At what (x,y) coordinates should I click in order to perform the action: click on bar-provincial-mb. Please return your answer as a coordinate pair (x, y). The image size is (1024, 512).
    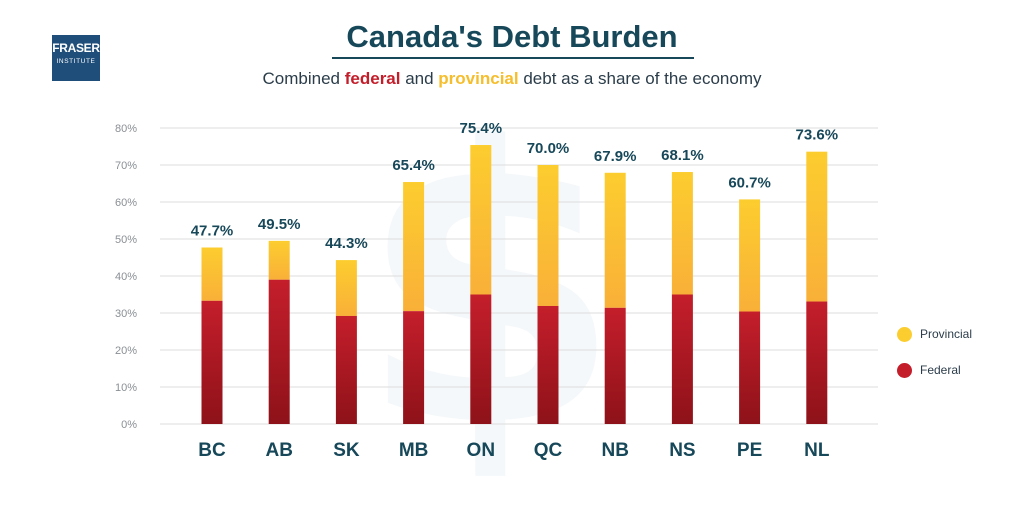
    Looking at the image, I should click on (414, 247).